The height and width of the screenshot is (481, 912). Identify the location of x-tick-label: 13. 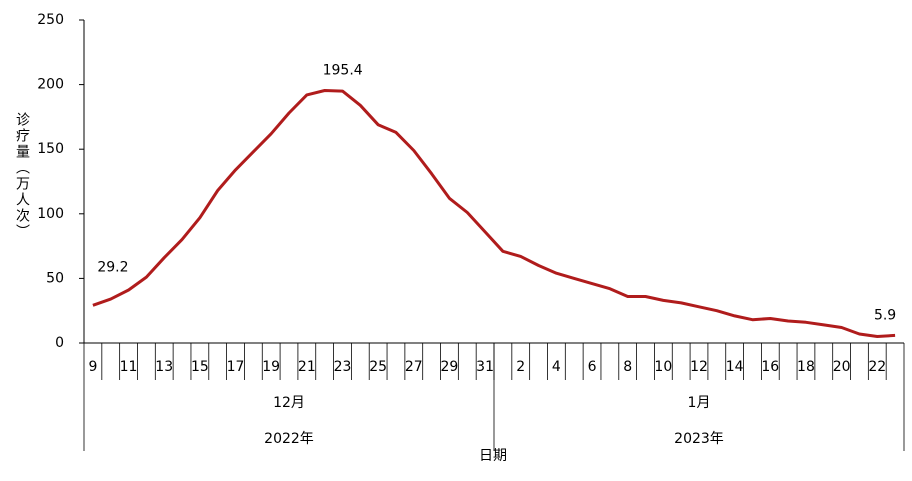
(164, 367).